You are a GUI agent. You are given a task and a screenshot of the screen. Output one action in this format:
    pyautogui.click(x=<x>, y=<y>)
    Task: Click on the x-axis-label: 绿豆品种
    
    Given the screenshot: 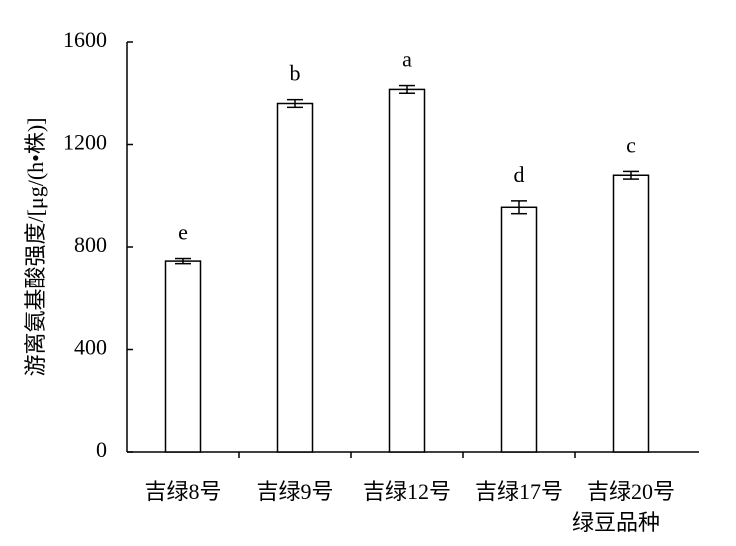 What is the action you would take?
    pyautogui.click(x=616, y=522)
    